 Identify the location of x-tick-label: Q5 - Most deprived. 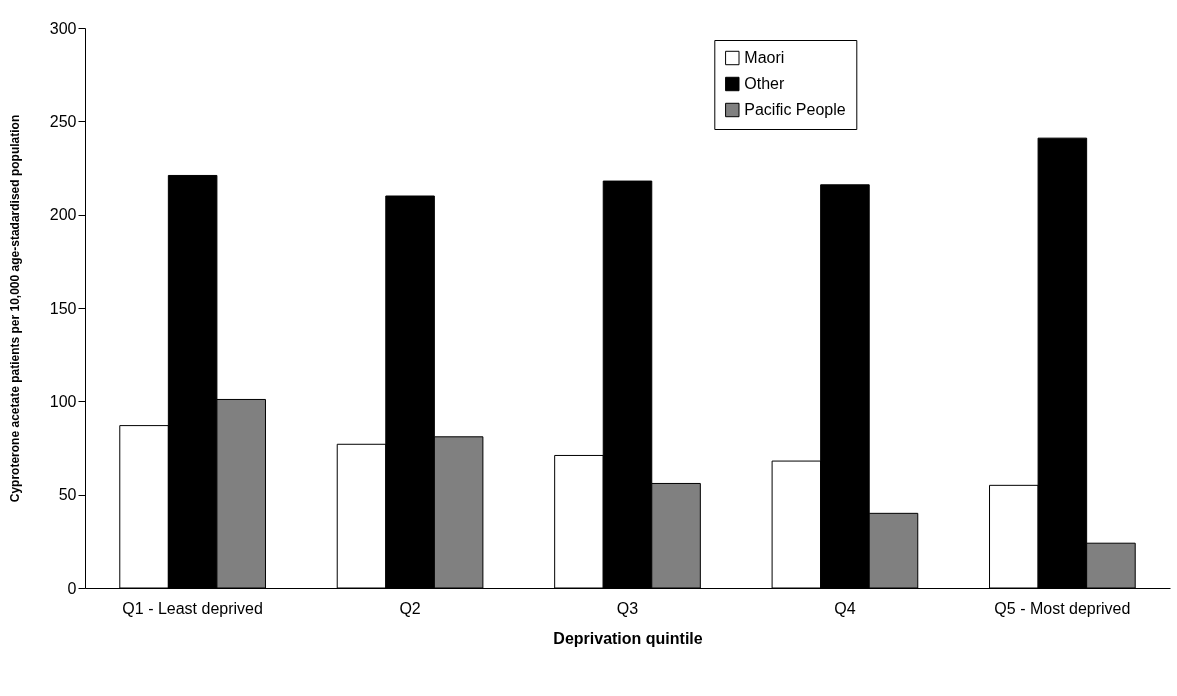
(1062, 608).